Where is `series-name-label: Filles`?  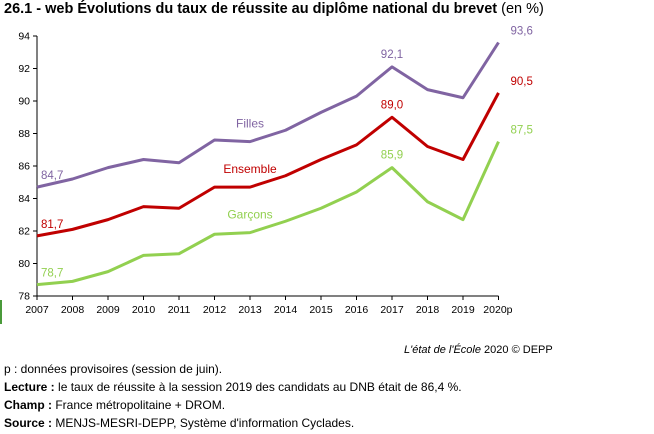
series-name-label: Filles is located at coordinates (250, 124).